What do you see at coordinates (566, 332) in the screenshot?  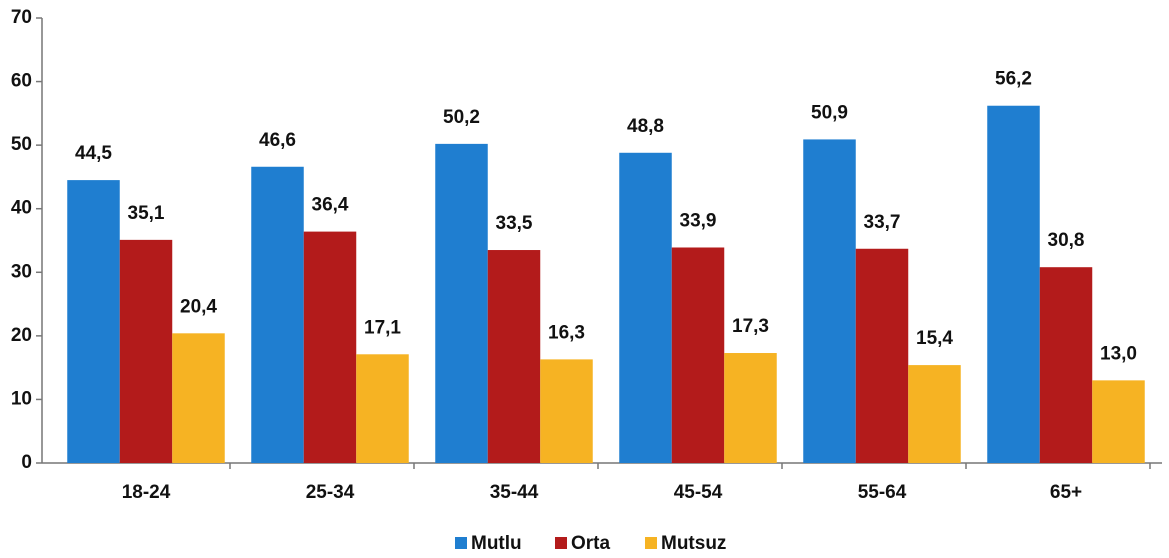 I see `value-label: 16,3` at bounding box center [566, 332].